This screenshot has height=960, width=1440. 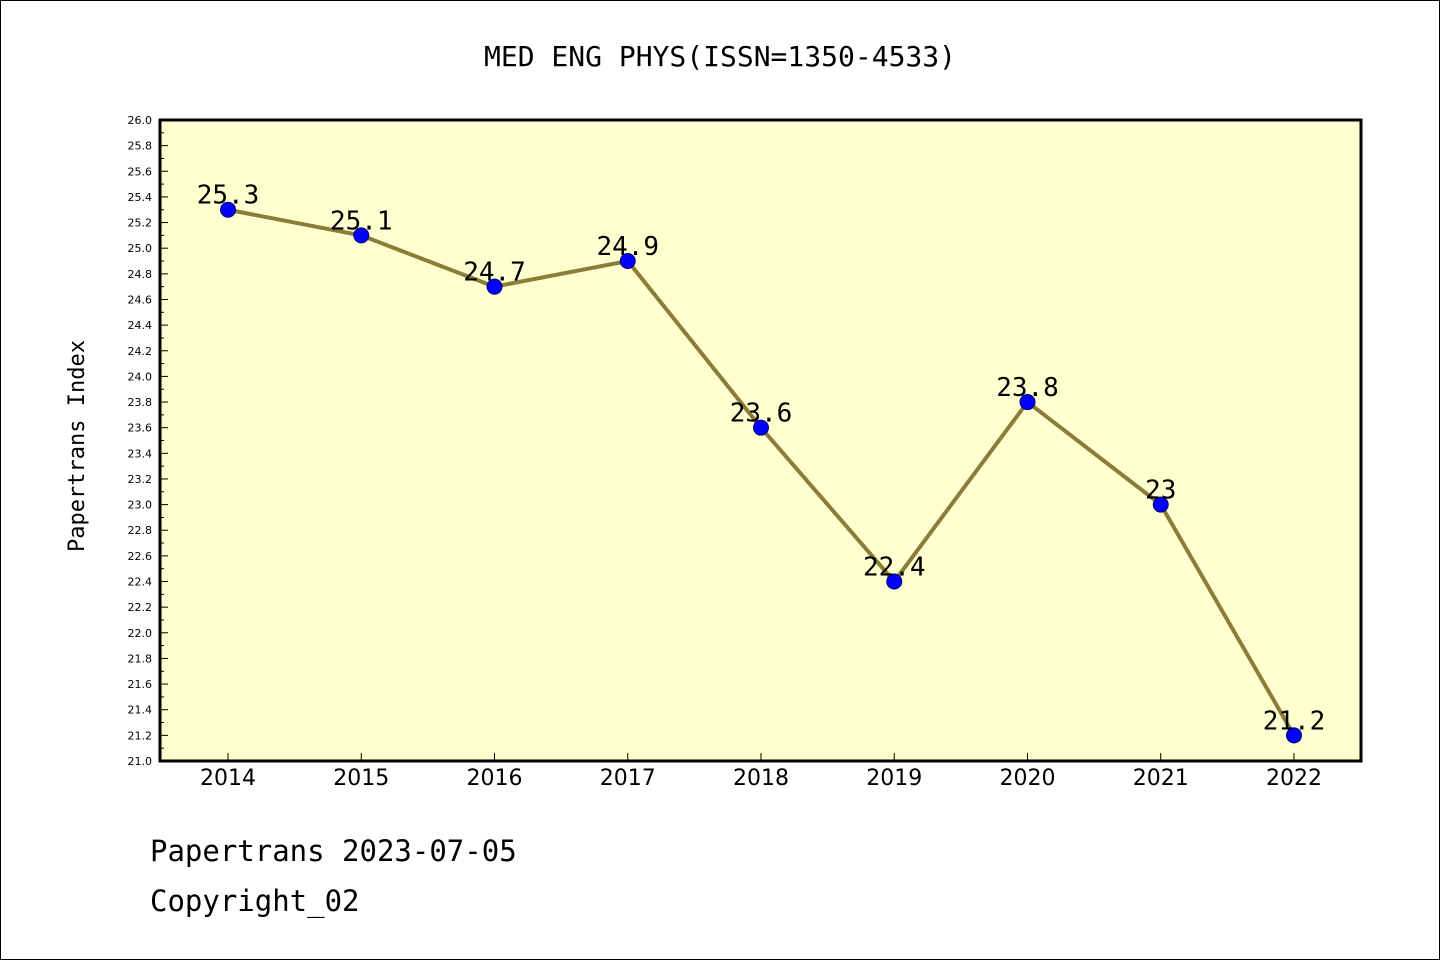 I want to click on y-tick-label: 26.0, so click(x=140, y=120).